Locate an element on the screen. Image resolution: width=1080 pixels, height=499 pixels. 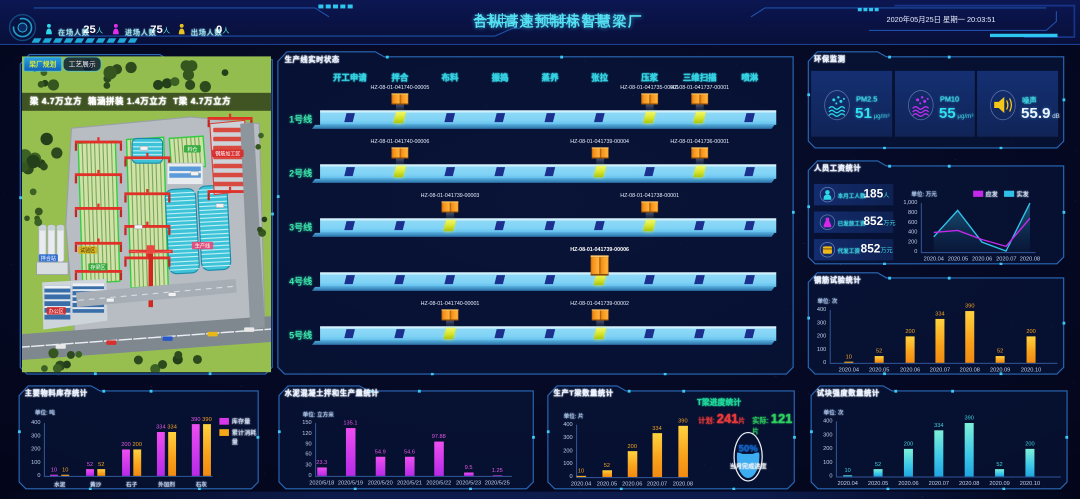
svg-text: 钢筋加工区 is located at coordinates (227, 153).